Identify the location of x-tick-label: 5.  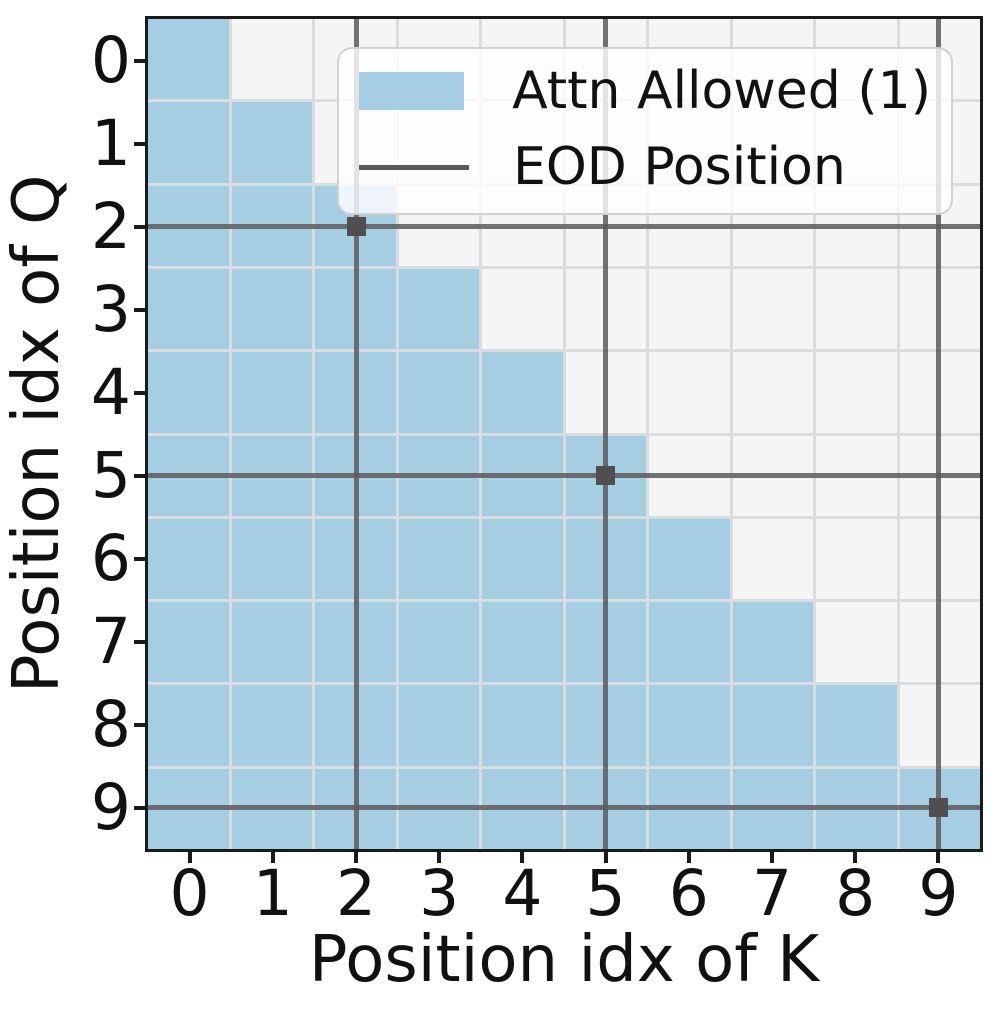
(605, 893).